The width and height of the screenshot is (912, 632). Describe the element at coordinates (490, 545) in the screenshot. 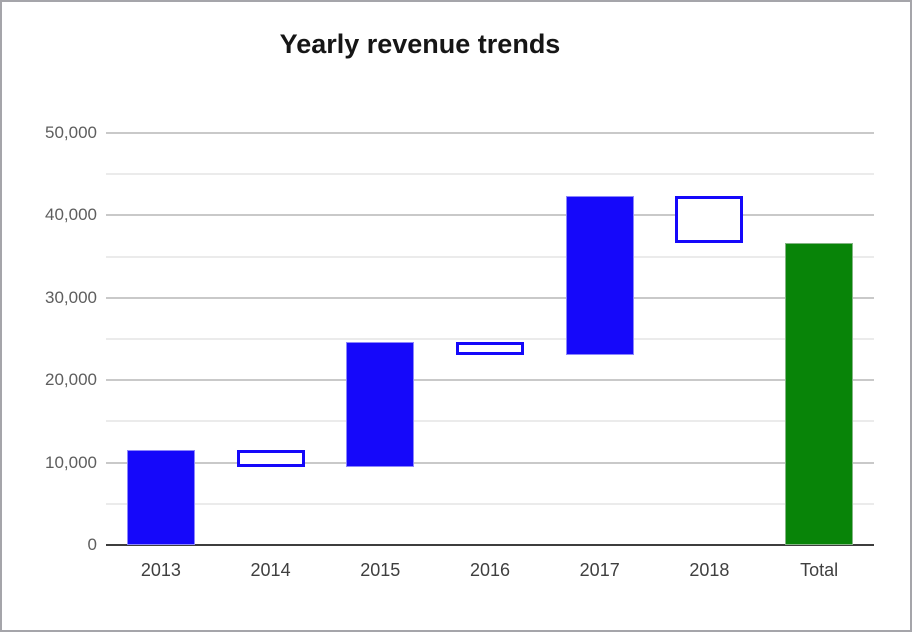

I see `x-axis-baseline` at that location.